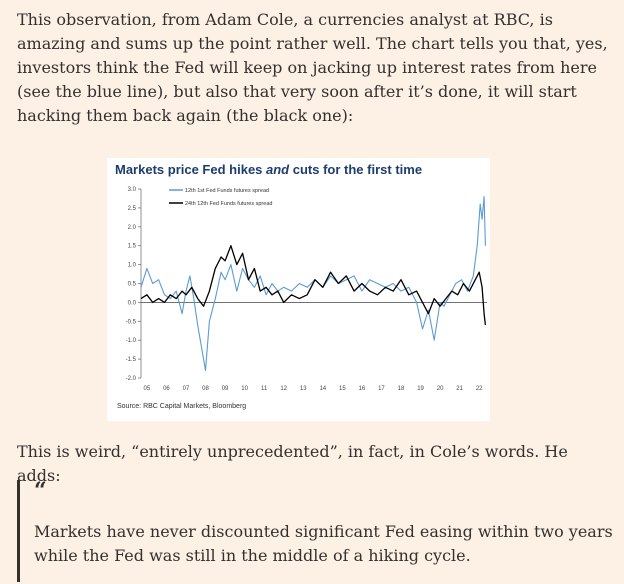  What do you see at coordinates (147, 389) in the screenshot?
I see `x-tick-label: 05` at bounding box center [147, 389].